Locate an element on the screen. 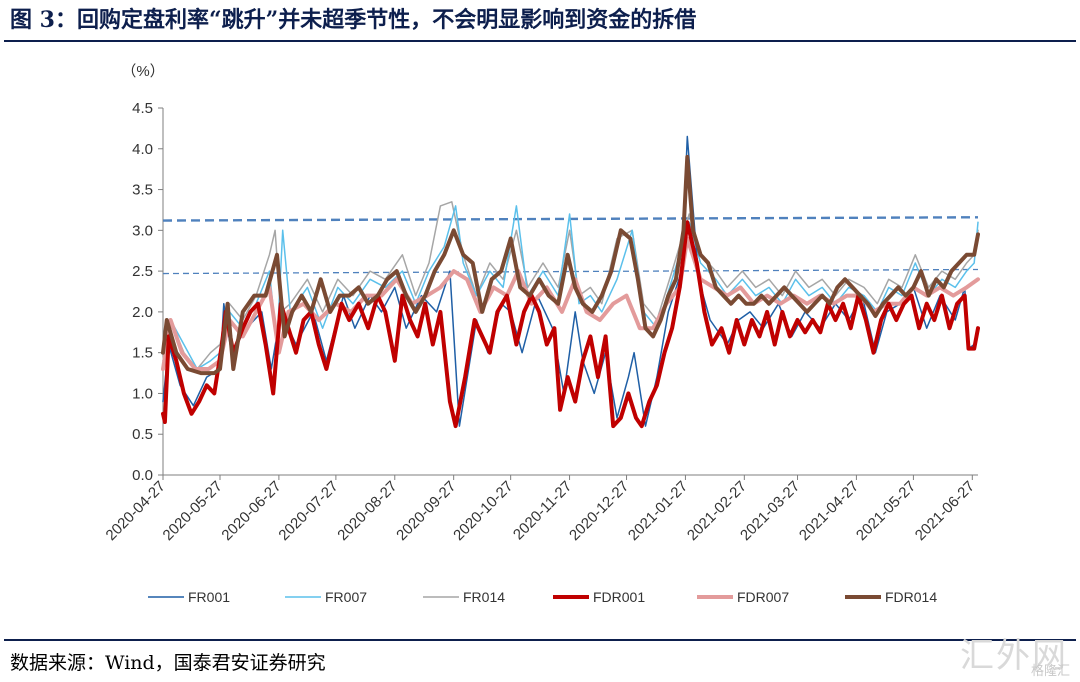  y-tick-label: 0.0 is located at coordinates (142, 475).